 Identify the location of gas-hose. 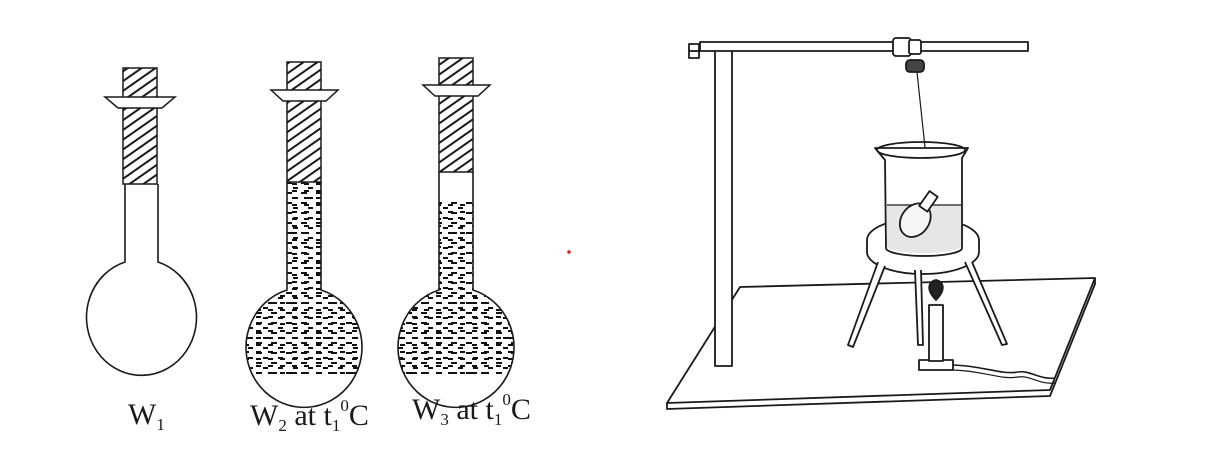
(1004, 372).